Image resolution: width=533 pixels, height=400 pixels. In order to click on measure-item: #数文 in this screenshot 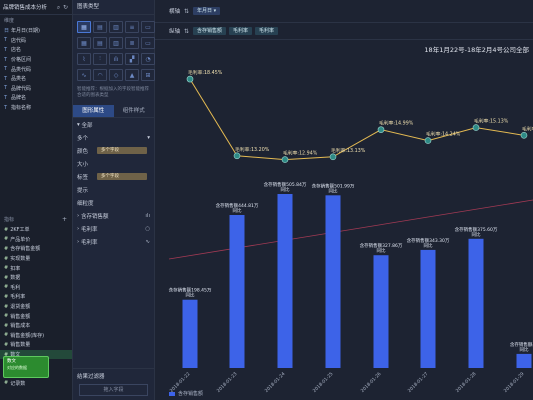, I will do `click(36, 354)`.